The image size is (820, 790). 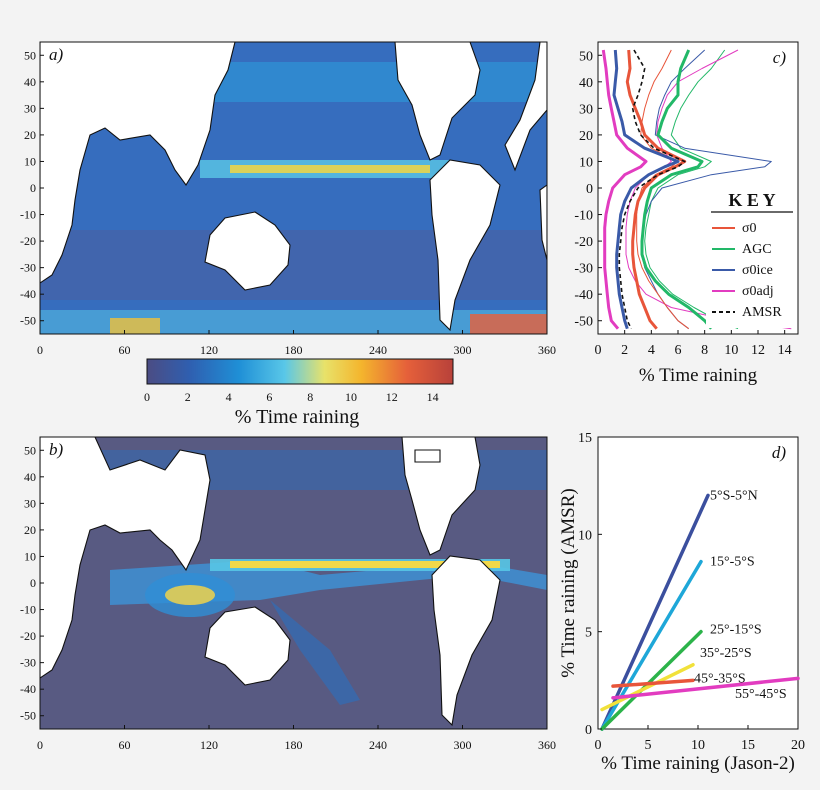 What do you see at coordinates (315, 652) in the screenshot?
I see `panel-b-spcz` at bounding box center [315, 652].